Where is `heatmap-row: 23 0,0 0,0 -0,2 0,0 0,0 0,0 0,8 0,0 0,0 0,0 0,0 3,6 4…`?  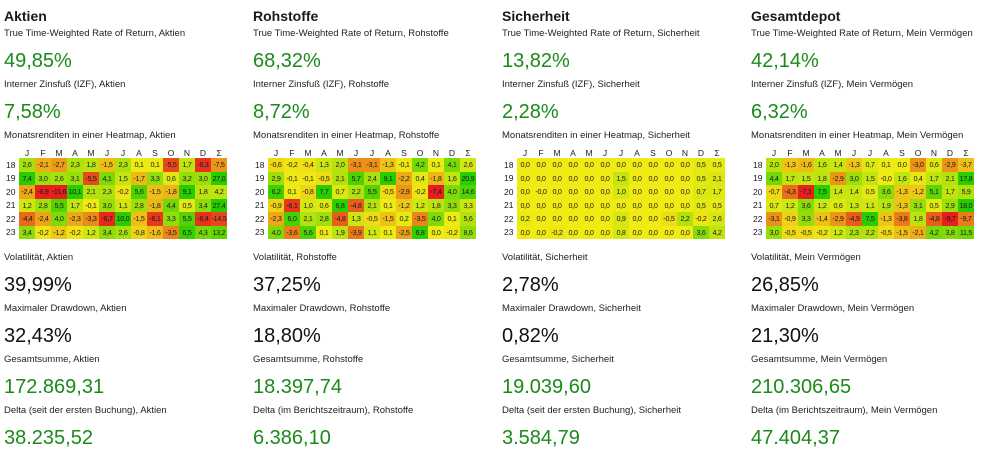
heatmap-row: 23 0,0 0,0 -0,2 0,0 0,0 0,0 0,8 0,0 0,0 0,0 0,0 3,6 4… is located at coordinates (614, 232).